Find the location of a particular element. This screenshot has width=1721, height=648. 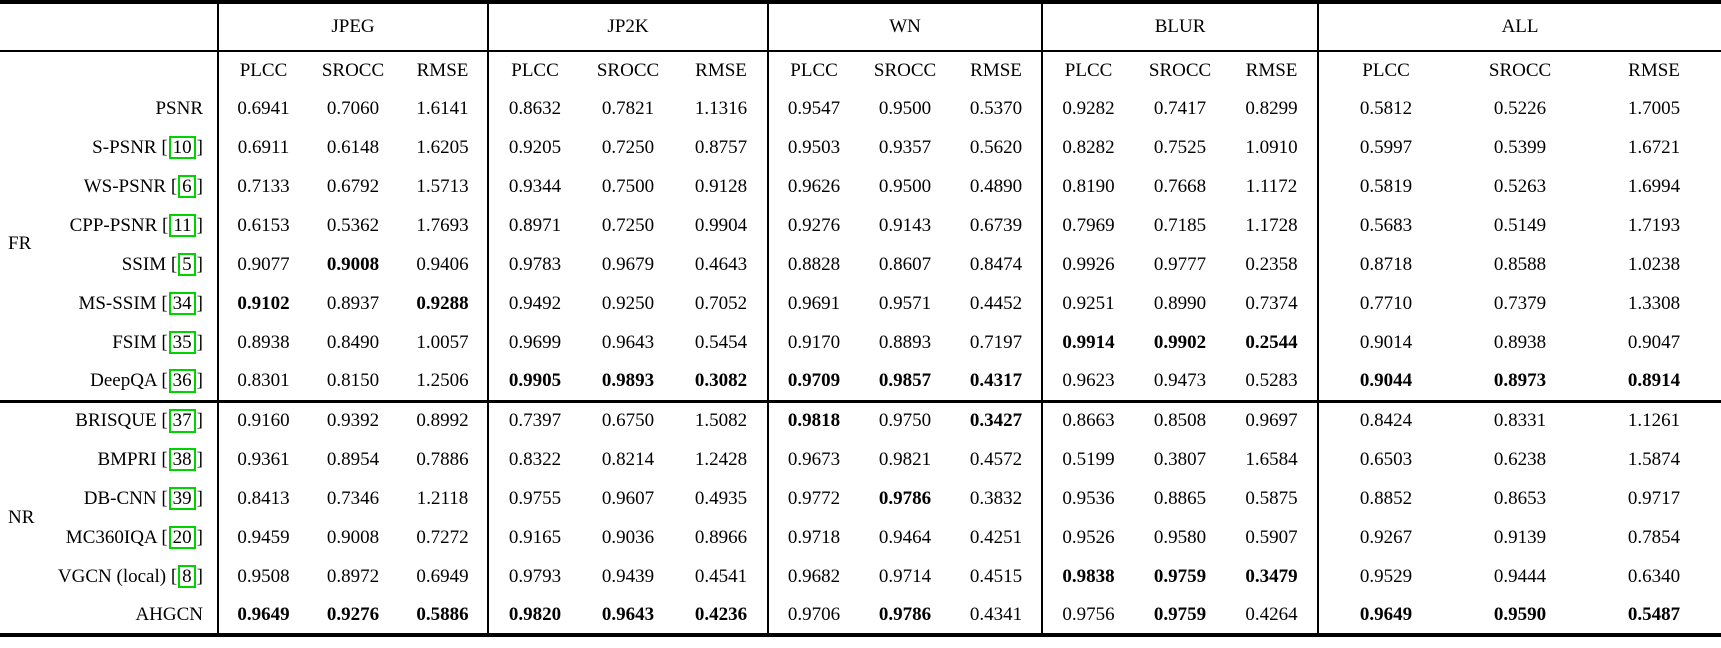

value-cell: 0.8937 is located at coordinates (353, 303).